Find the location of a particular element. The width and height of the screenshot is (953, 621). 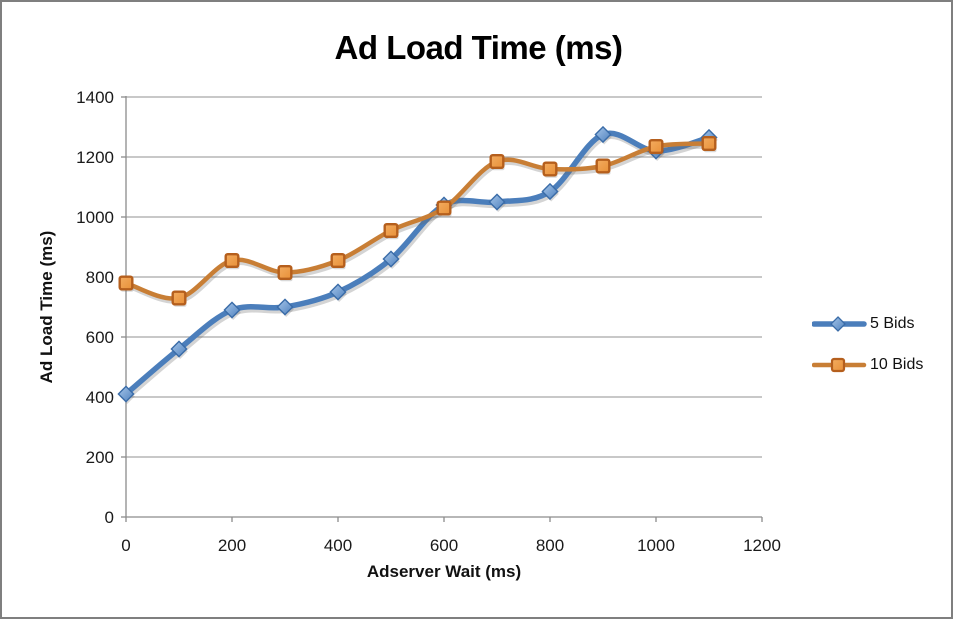

legend: 5 Bids 10 Bids is located at coordinates (867, 356).